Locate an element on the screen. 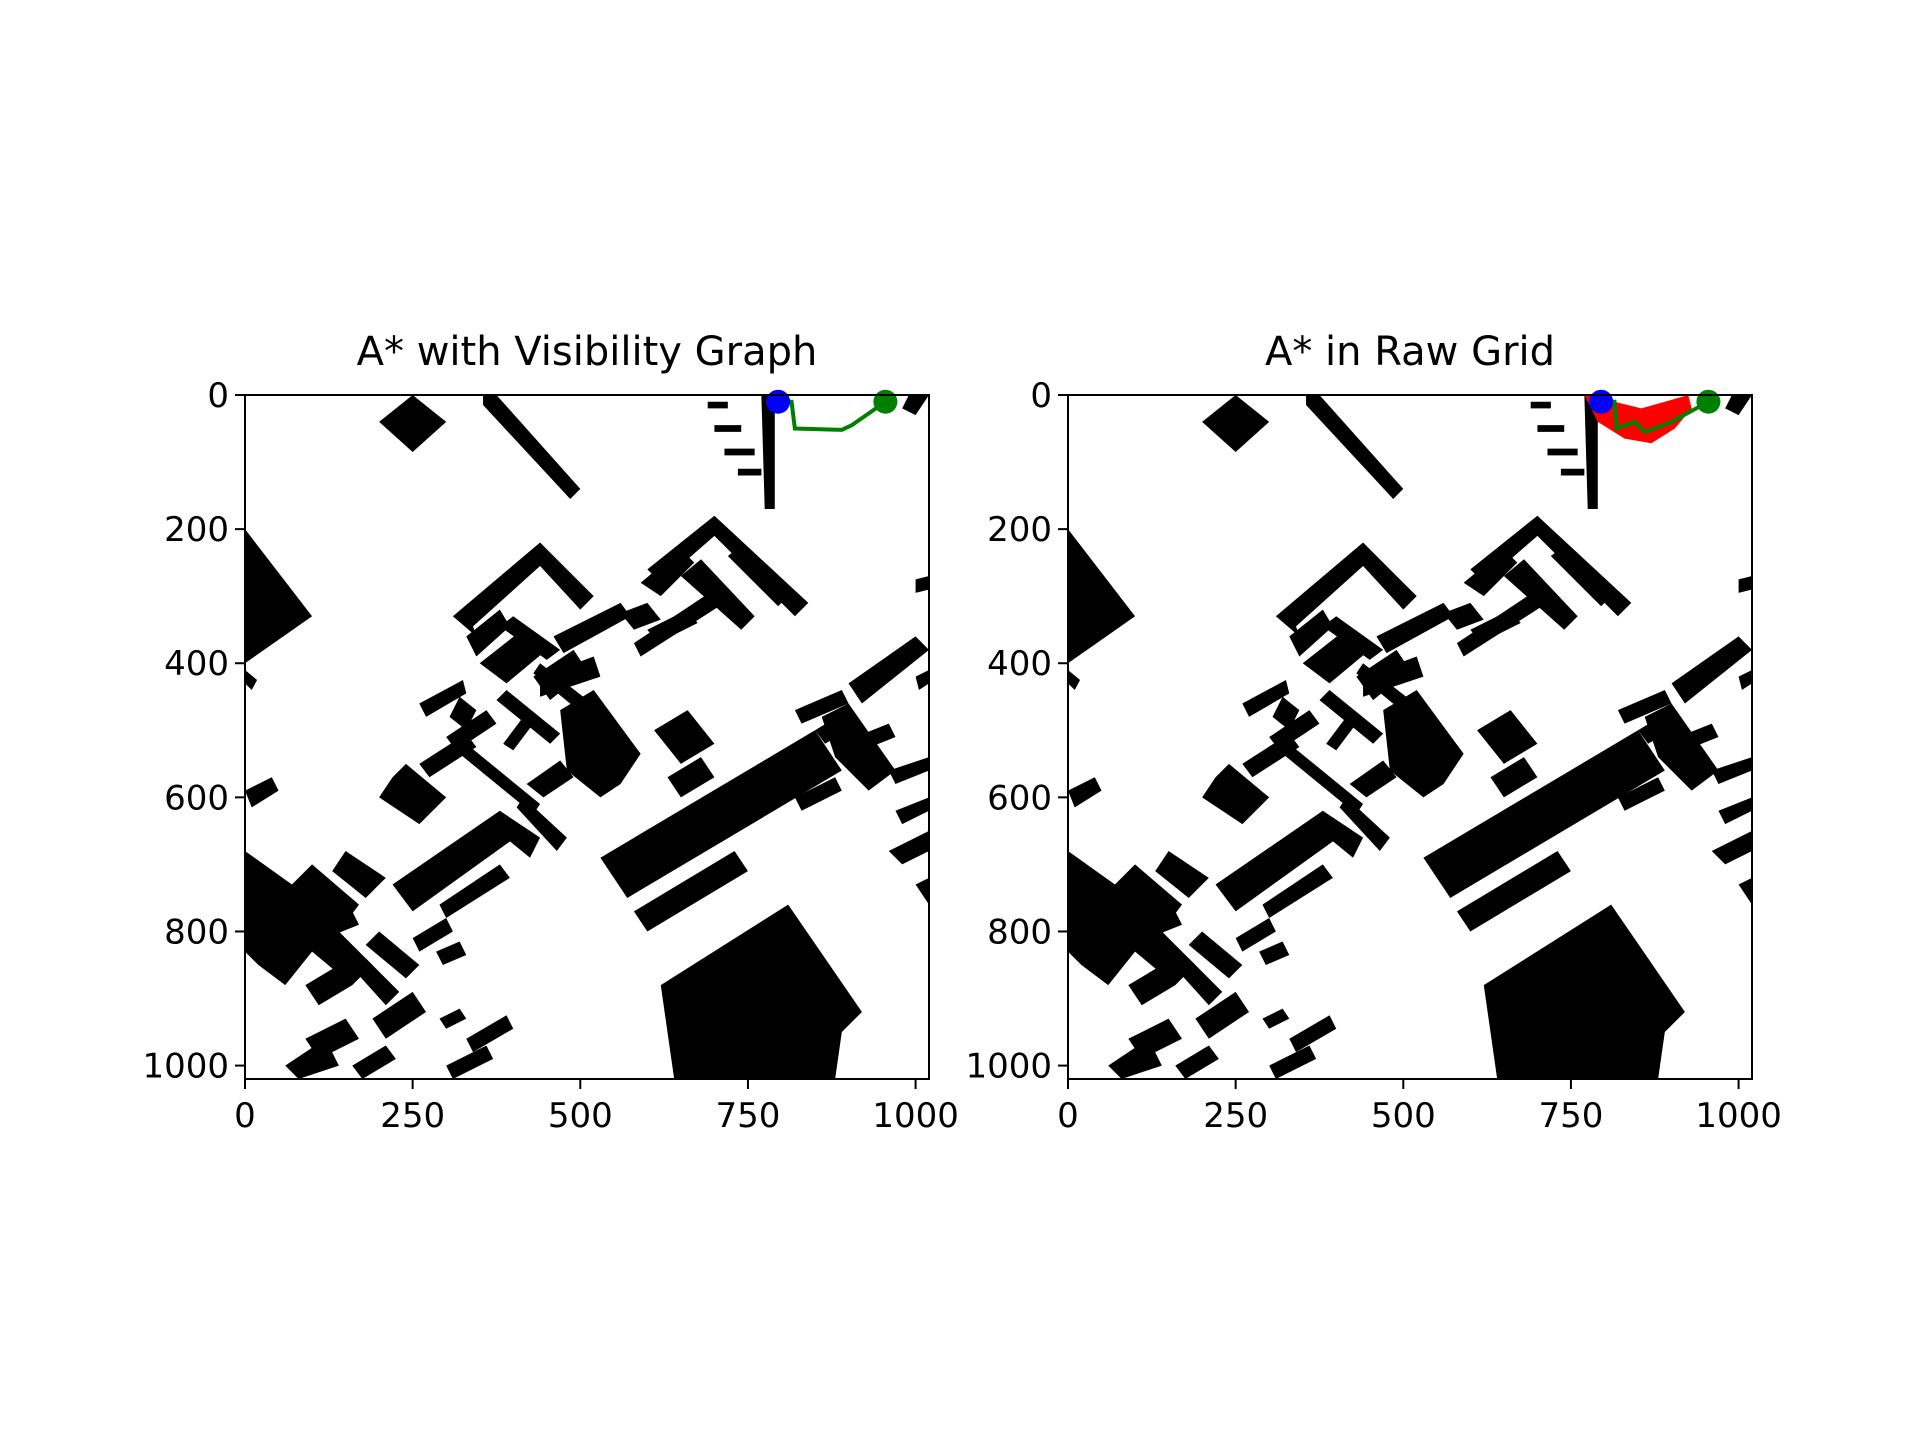  path-line is located at coordinates (1655, 417).